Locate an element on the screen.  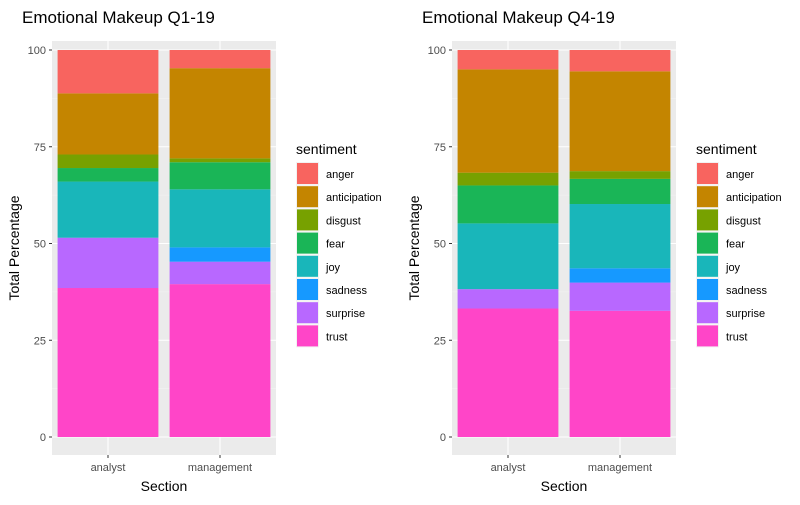
chart-title: Emotional Makeup Q4-19 is located at coordinates (518, 17).